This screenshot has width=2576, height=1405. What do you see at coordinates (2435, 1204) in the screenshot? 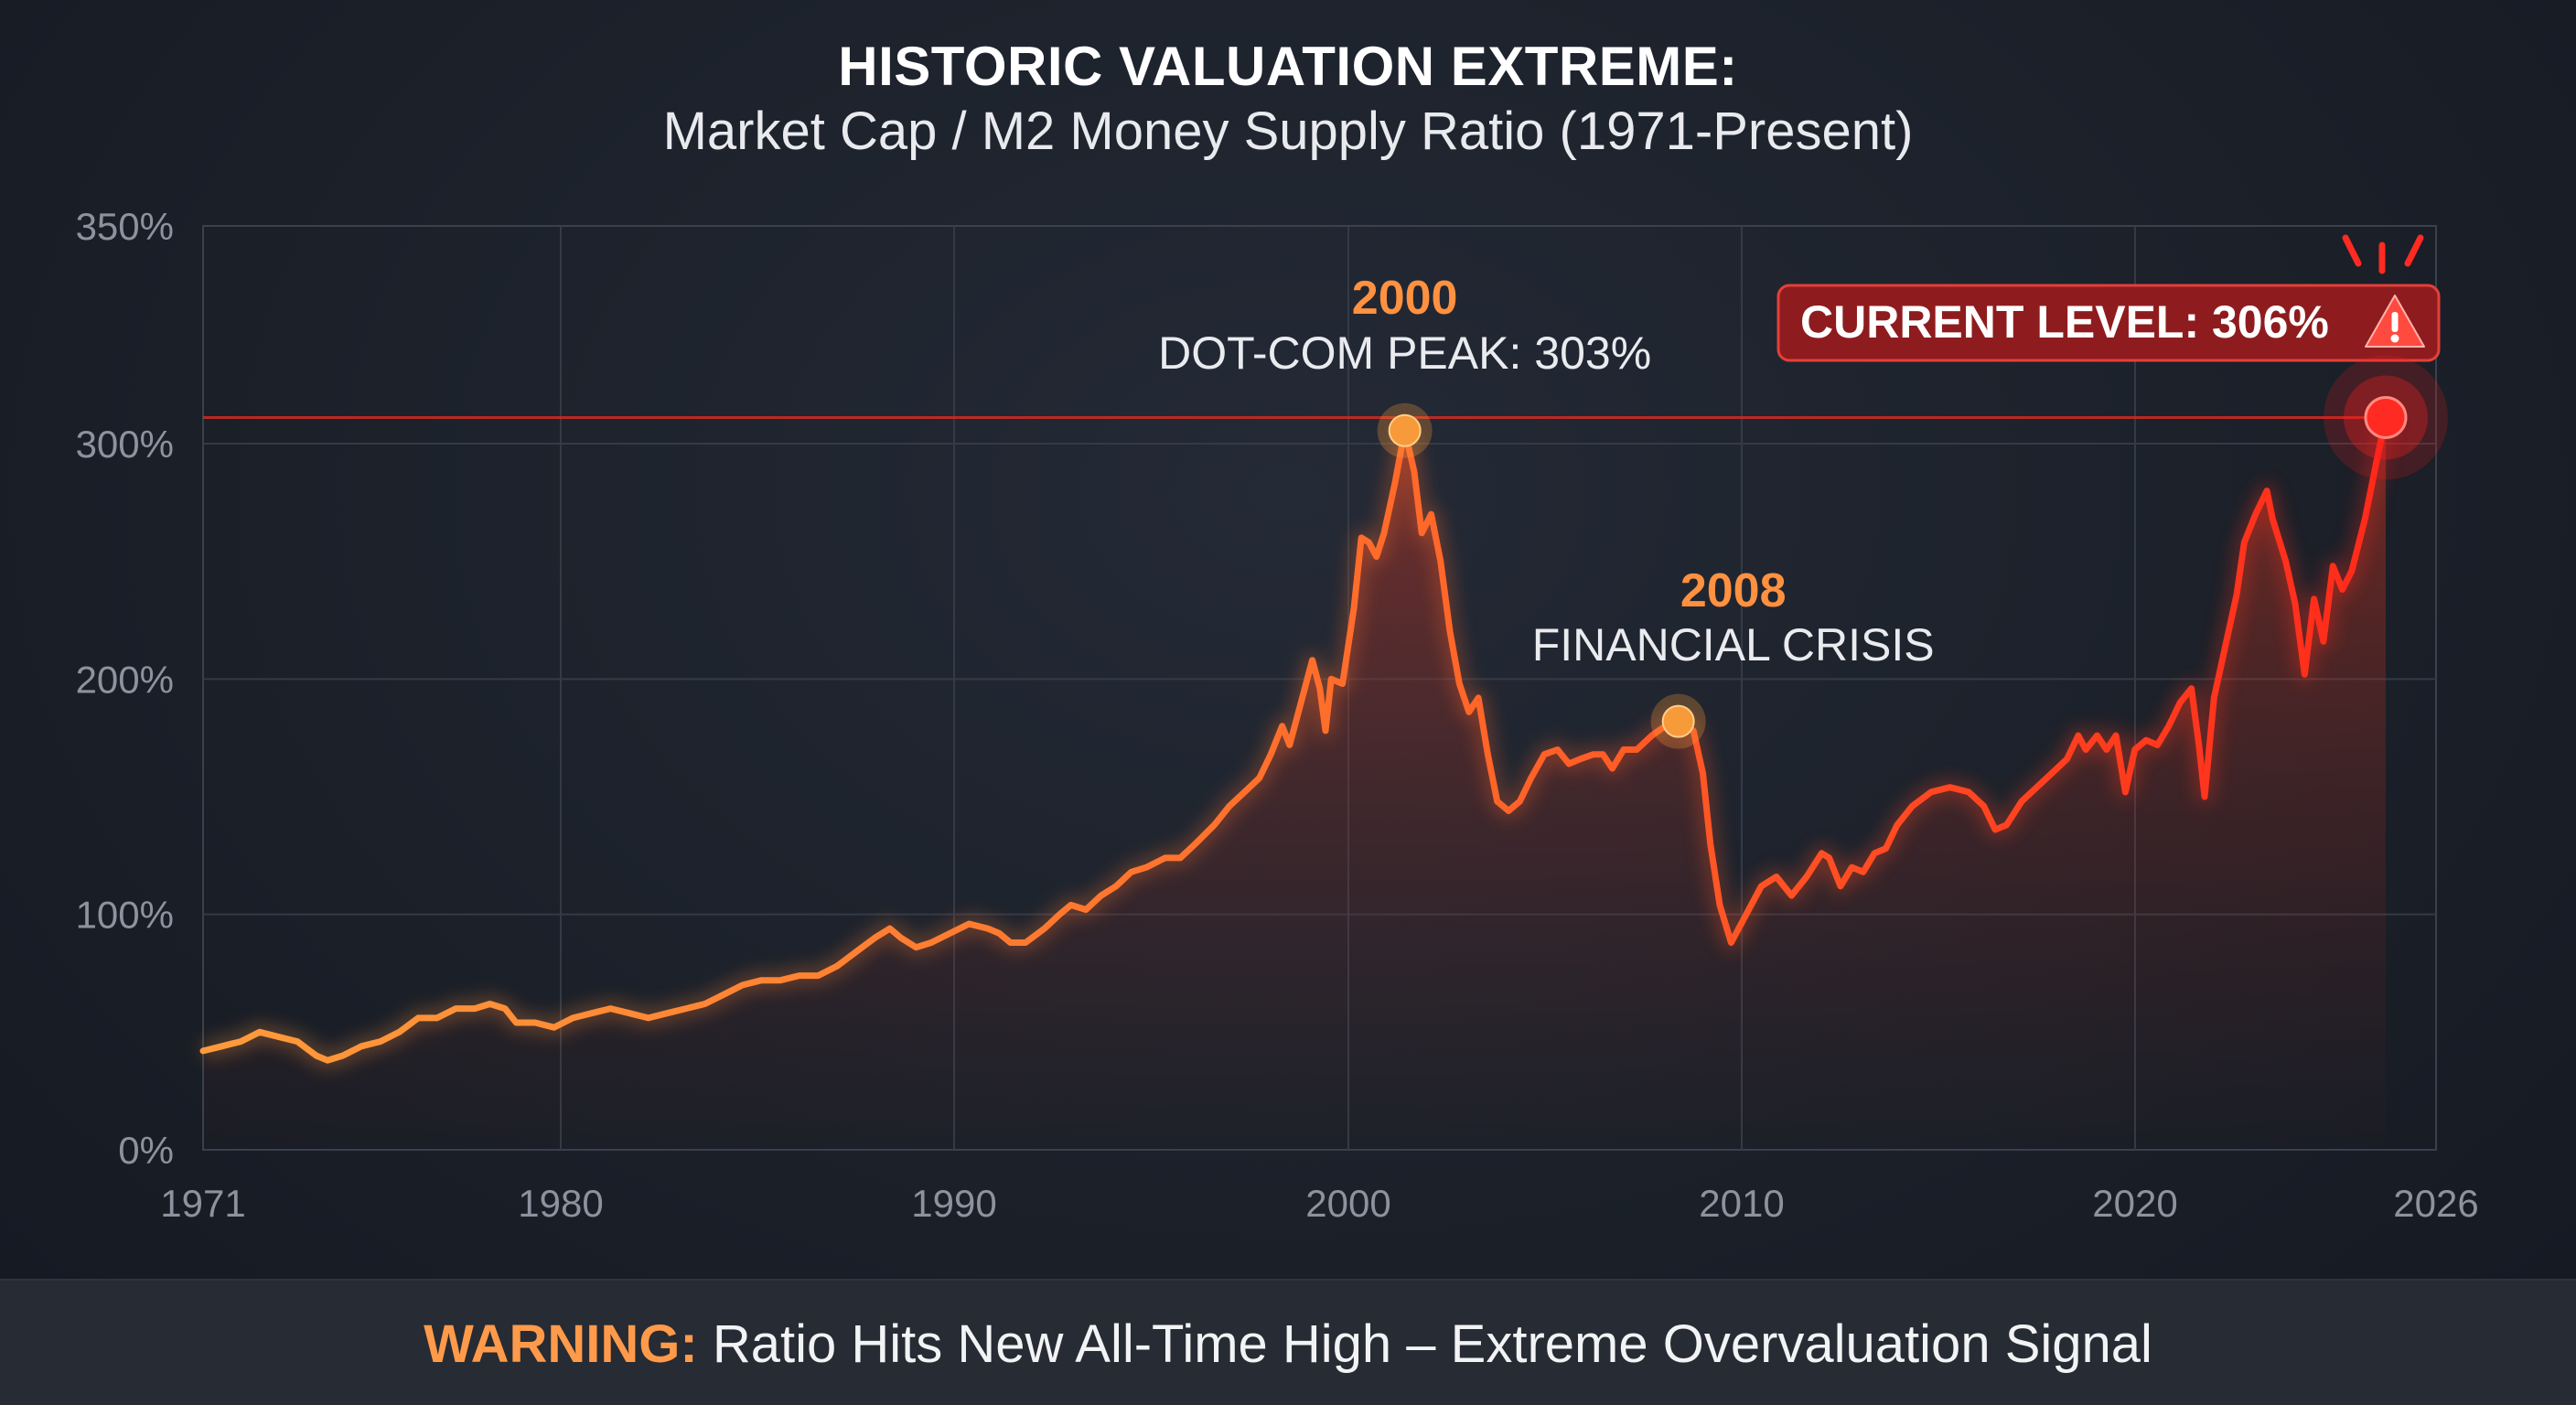
I see `x-tick-label: 2026` at bounding box center [2435, 1204].